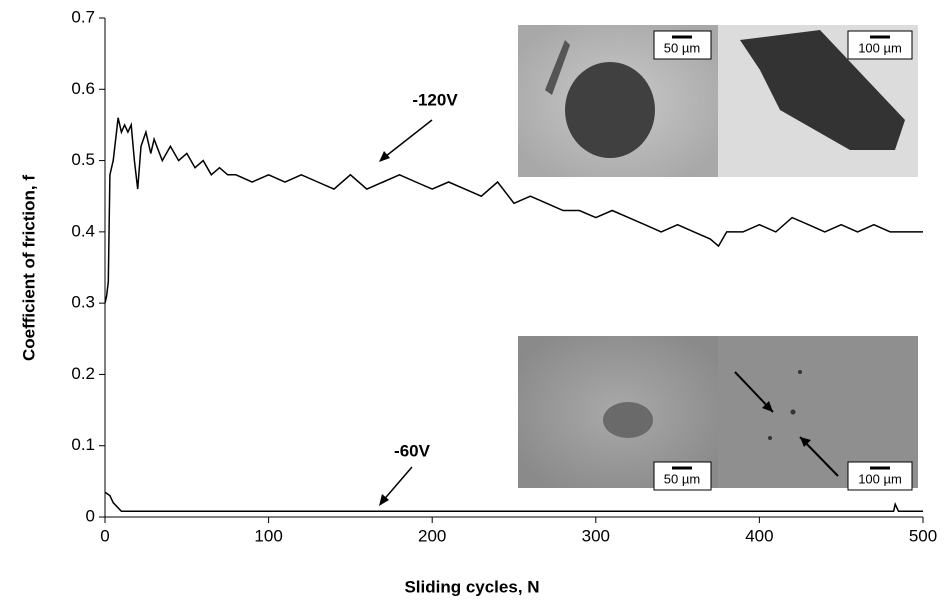 The width and height of the screenshot is (945, 607). Describe the element at coordinates (28, 268) in the screenshot. I see `y-axis-label: Coefficient of friction, f` at that location.